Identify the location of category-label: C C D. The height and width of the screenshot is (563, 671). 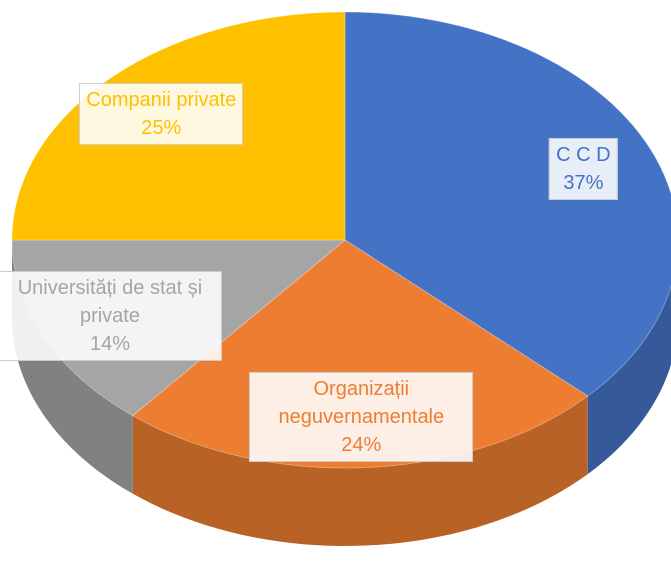
(583, 155).